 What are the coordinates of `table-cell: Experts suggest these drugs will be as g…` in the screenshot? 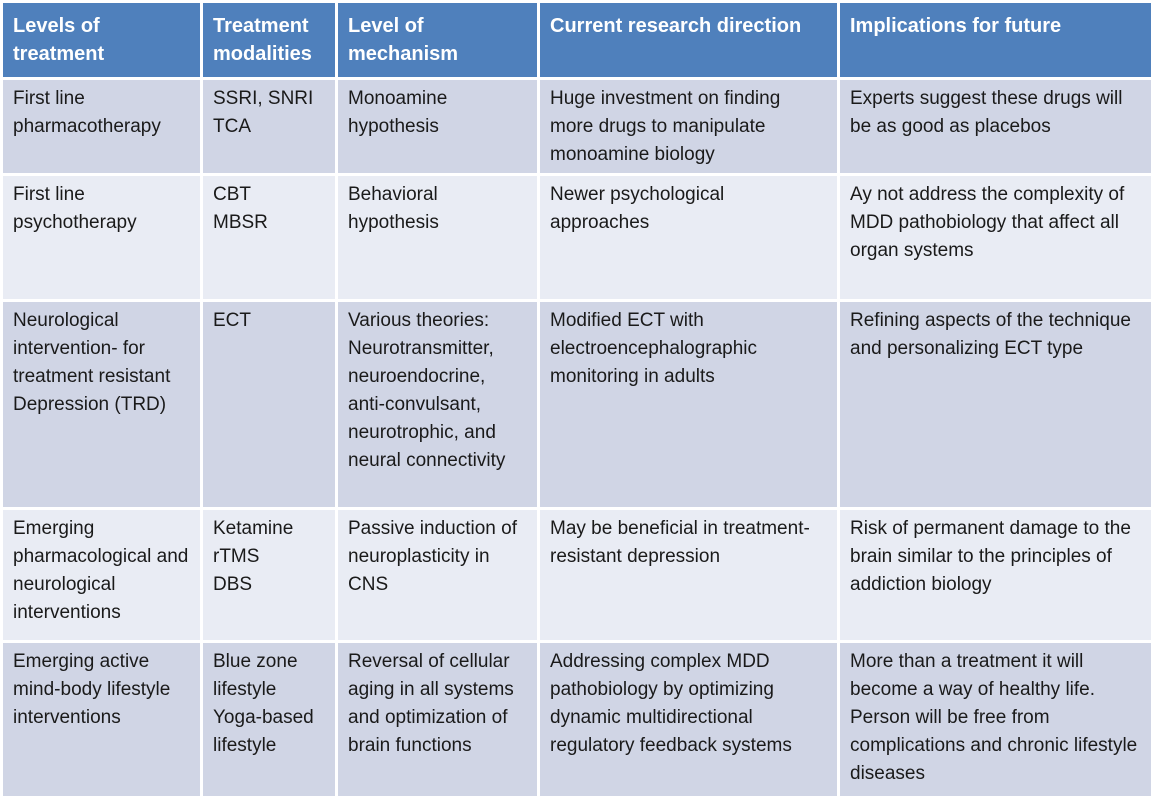 It's located at (995, 126).